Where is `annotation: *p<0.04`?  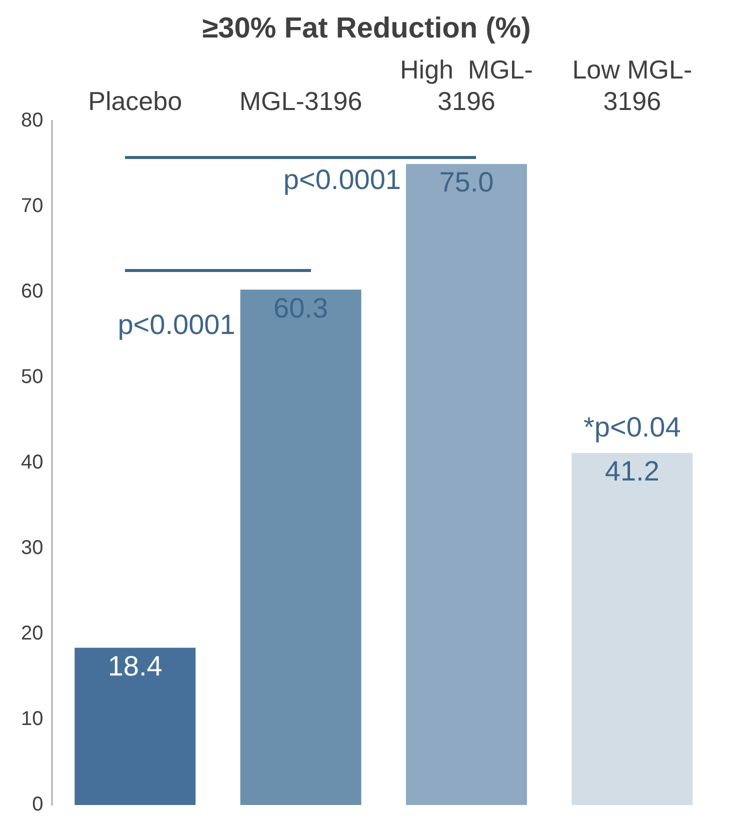 annotation: *p<0.04 is located at coordinates (632, 427).